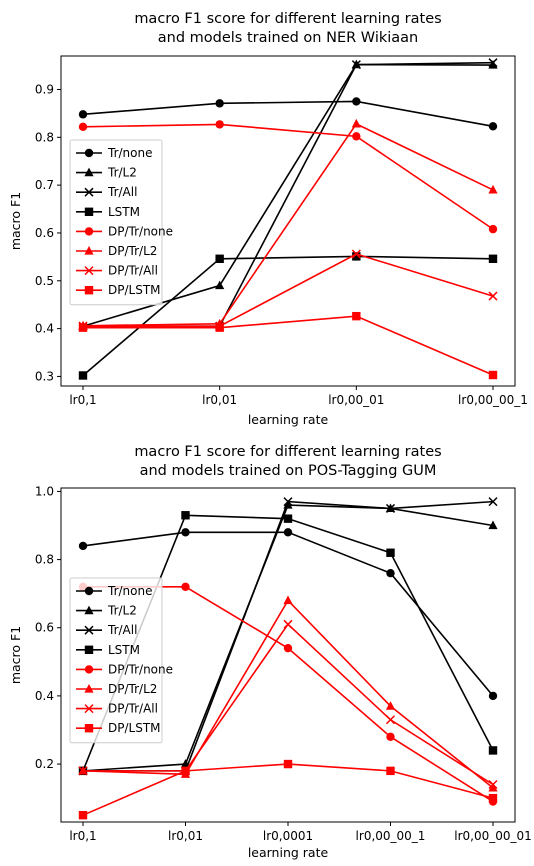 This screenshot has width=534, height=866. I want to click on x-tick-label: lr0,00_00_01, so click(493, 836).